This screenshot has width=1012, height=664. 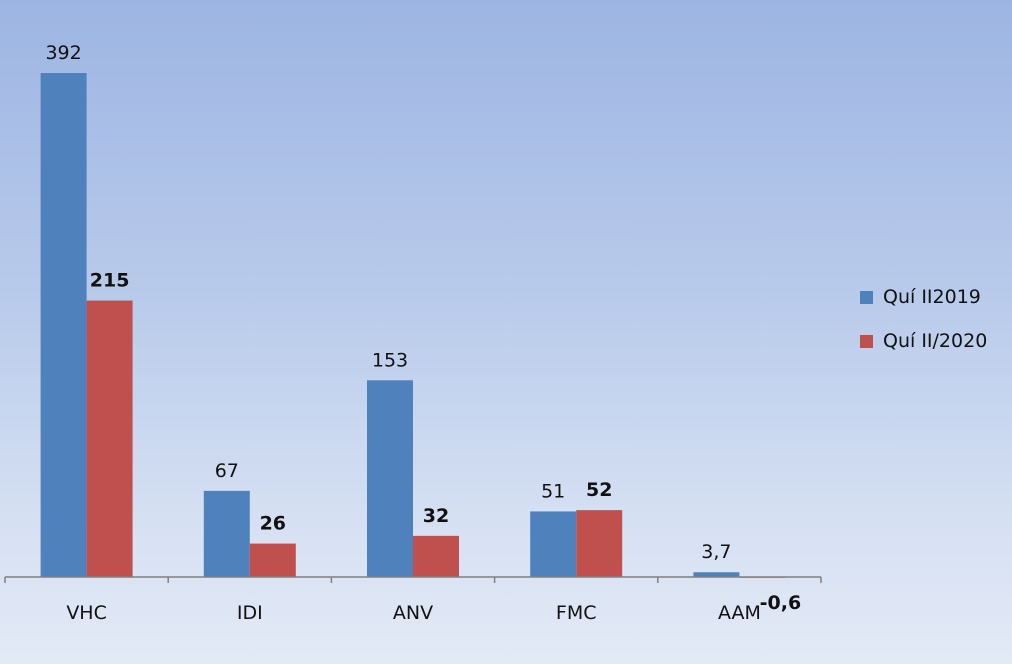 What do you see at coordinates (599, 490) in the screenshot?
I see `data-label-fmc-series-2: 52` at bounding box center [599, 490].